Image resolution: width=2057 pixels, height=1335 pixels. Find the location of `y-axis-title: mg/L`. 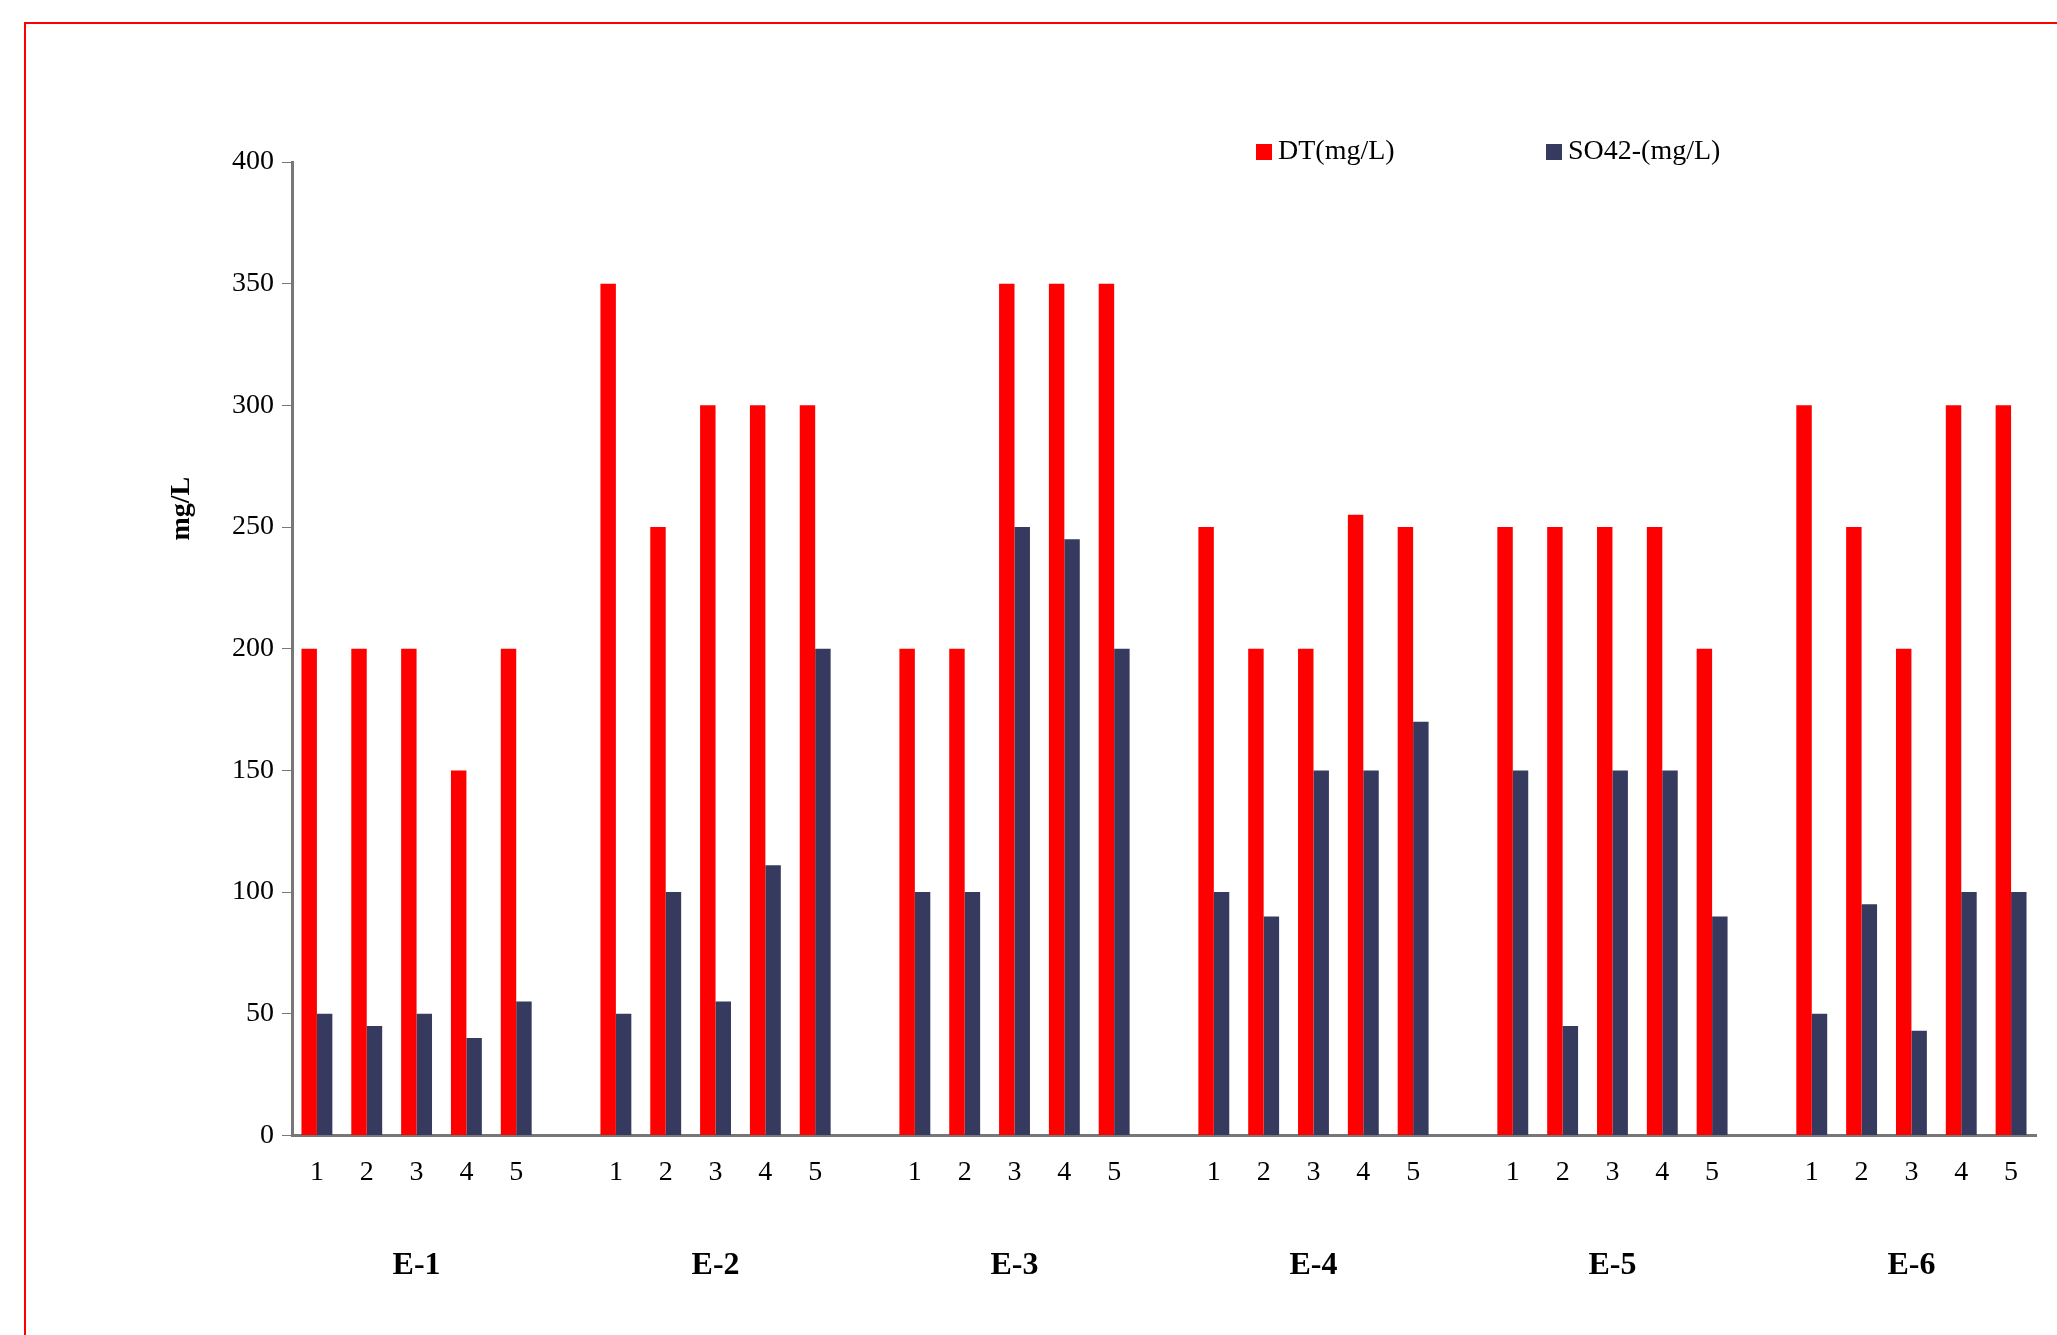

y-axis-title: mg/L is located at coordinates (180, 508).